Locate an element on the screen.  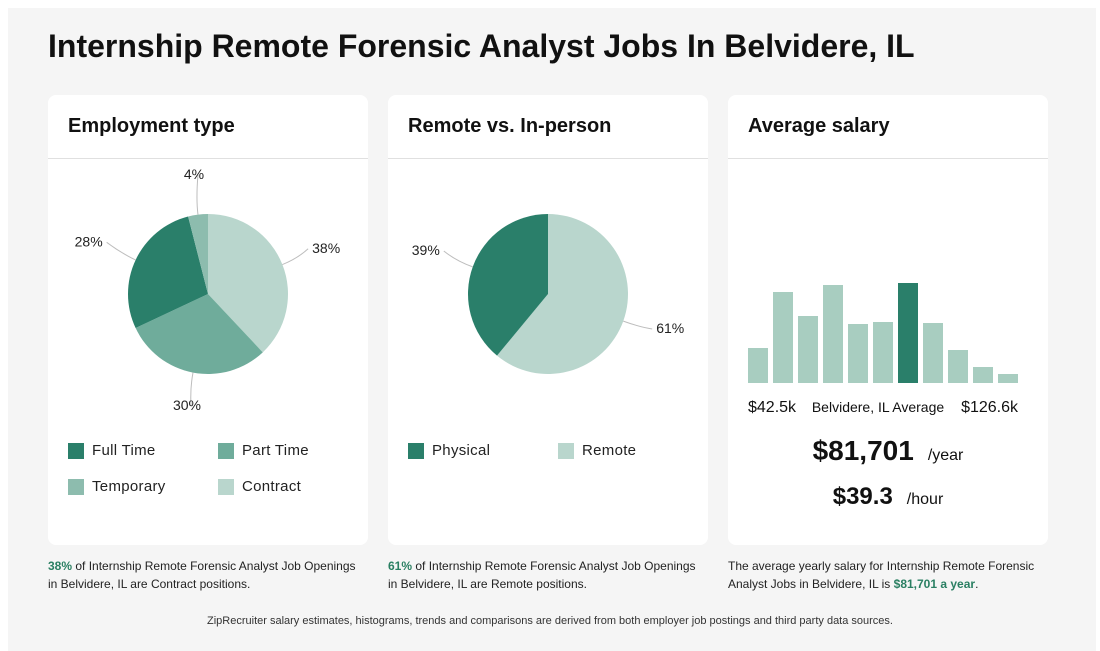
salary-average-label: Belvidere, IL Average is located at coordinates (878, 407).